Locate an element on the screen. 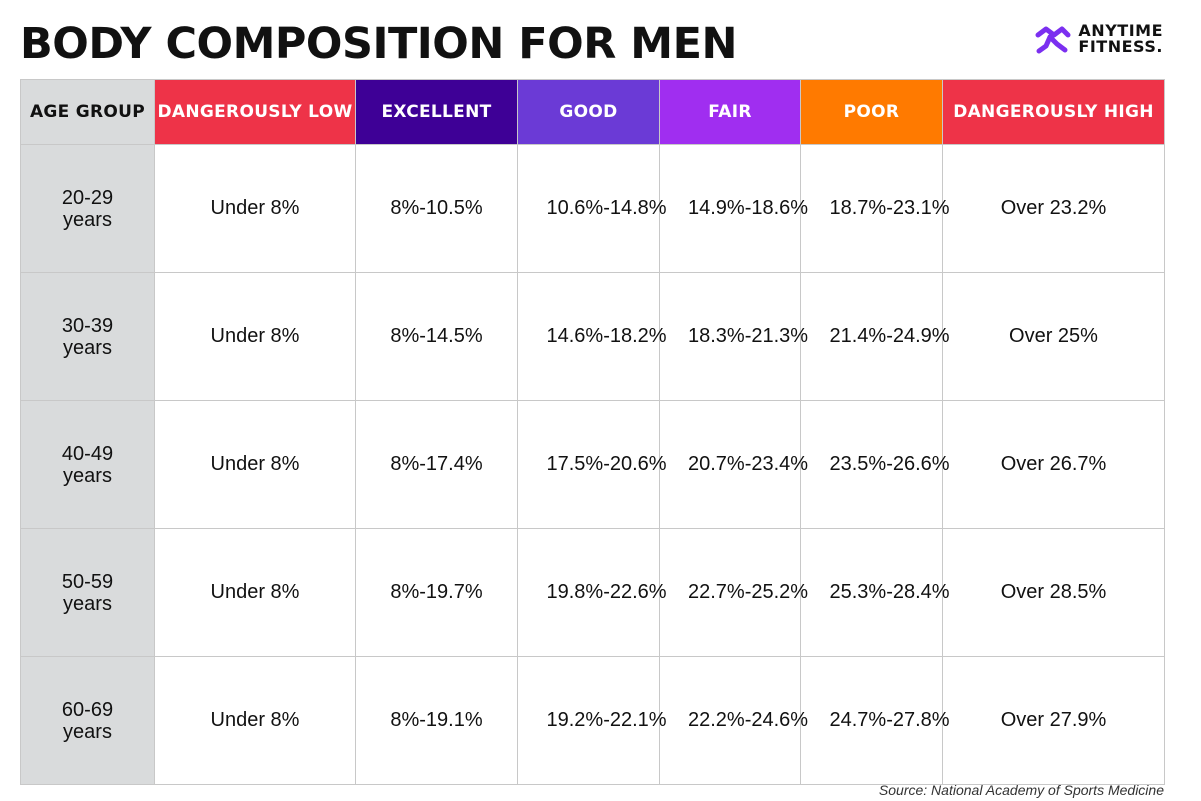  column-header-poor: POOR is located at coordinates (871, 112).